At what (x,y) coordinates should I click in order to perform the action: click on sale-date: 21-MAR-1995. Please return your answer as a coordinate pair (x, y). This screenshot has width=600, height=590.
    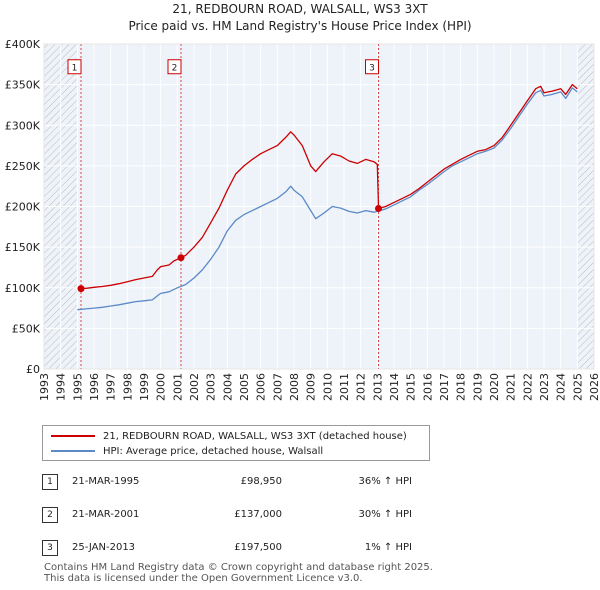
    Looking at the image, I should click on (106, 481).